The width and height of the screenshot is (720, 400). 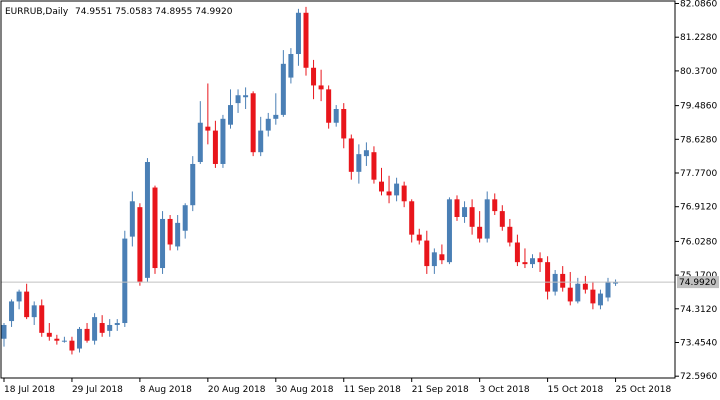 I want to click on chart-ohlc-label: 74.9551 75.0583 74.8955 74.9920, so click(x=154, y=12).